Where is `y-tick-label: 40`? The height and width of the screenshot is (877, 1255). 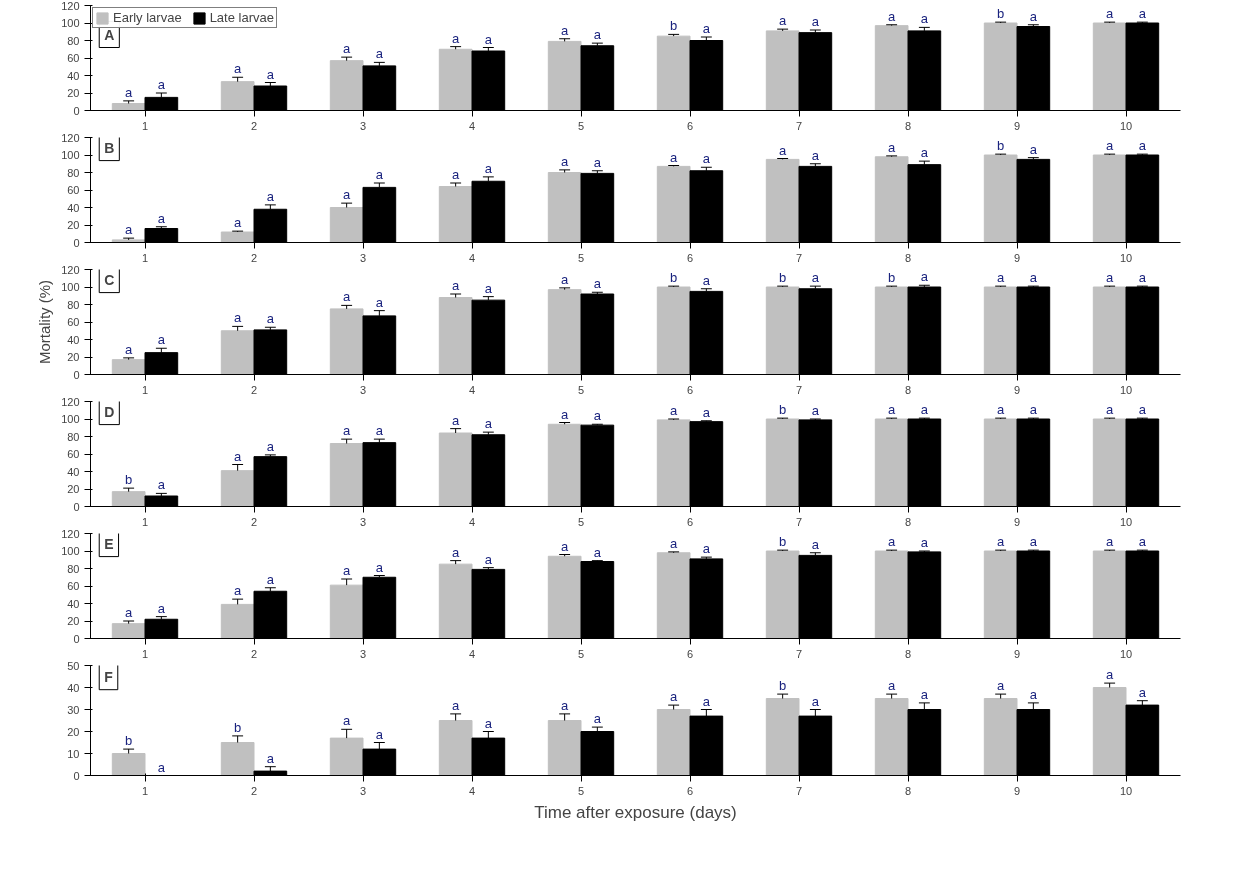
y-tick-label: 40 is located at coordinates (73, 603).